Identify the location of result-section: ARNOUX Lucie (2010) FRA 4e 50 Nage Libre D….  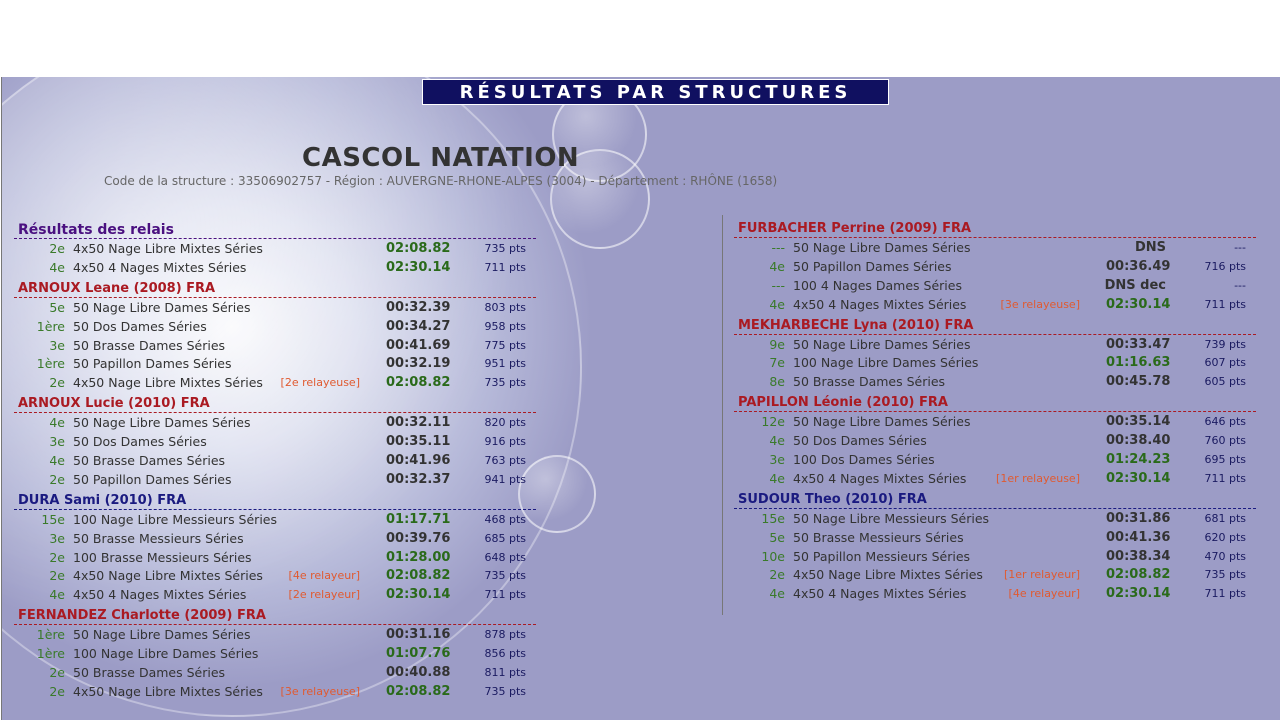
(275, 441).